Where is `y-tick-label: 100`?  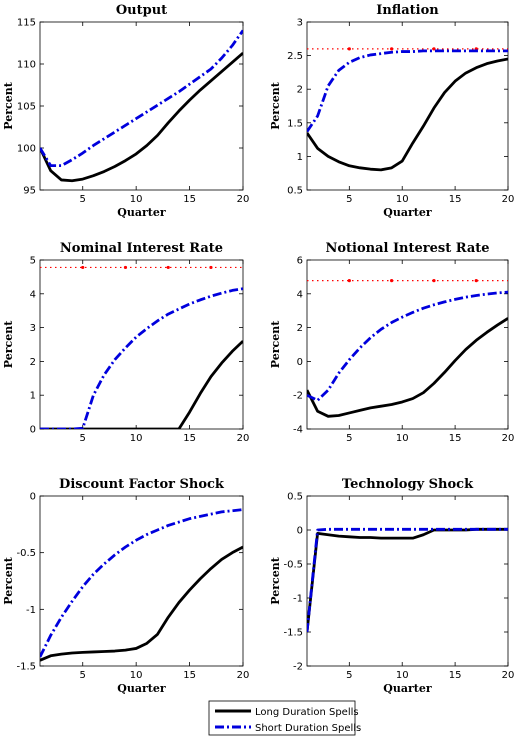 y-tick-label: 100 is located at coordinates (26, 149).